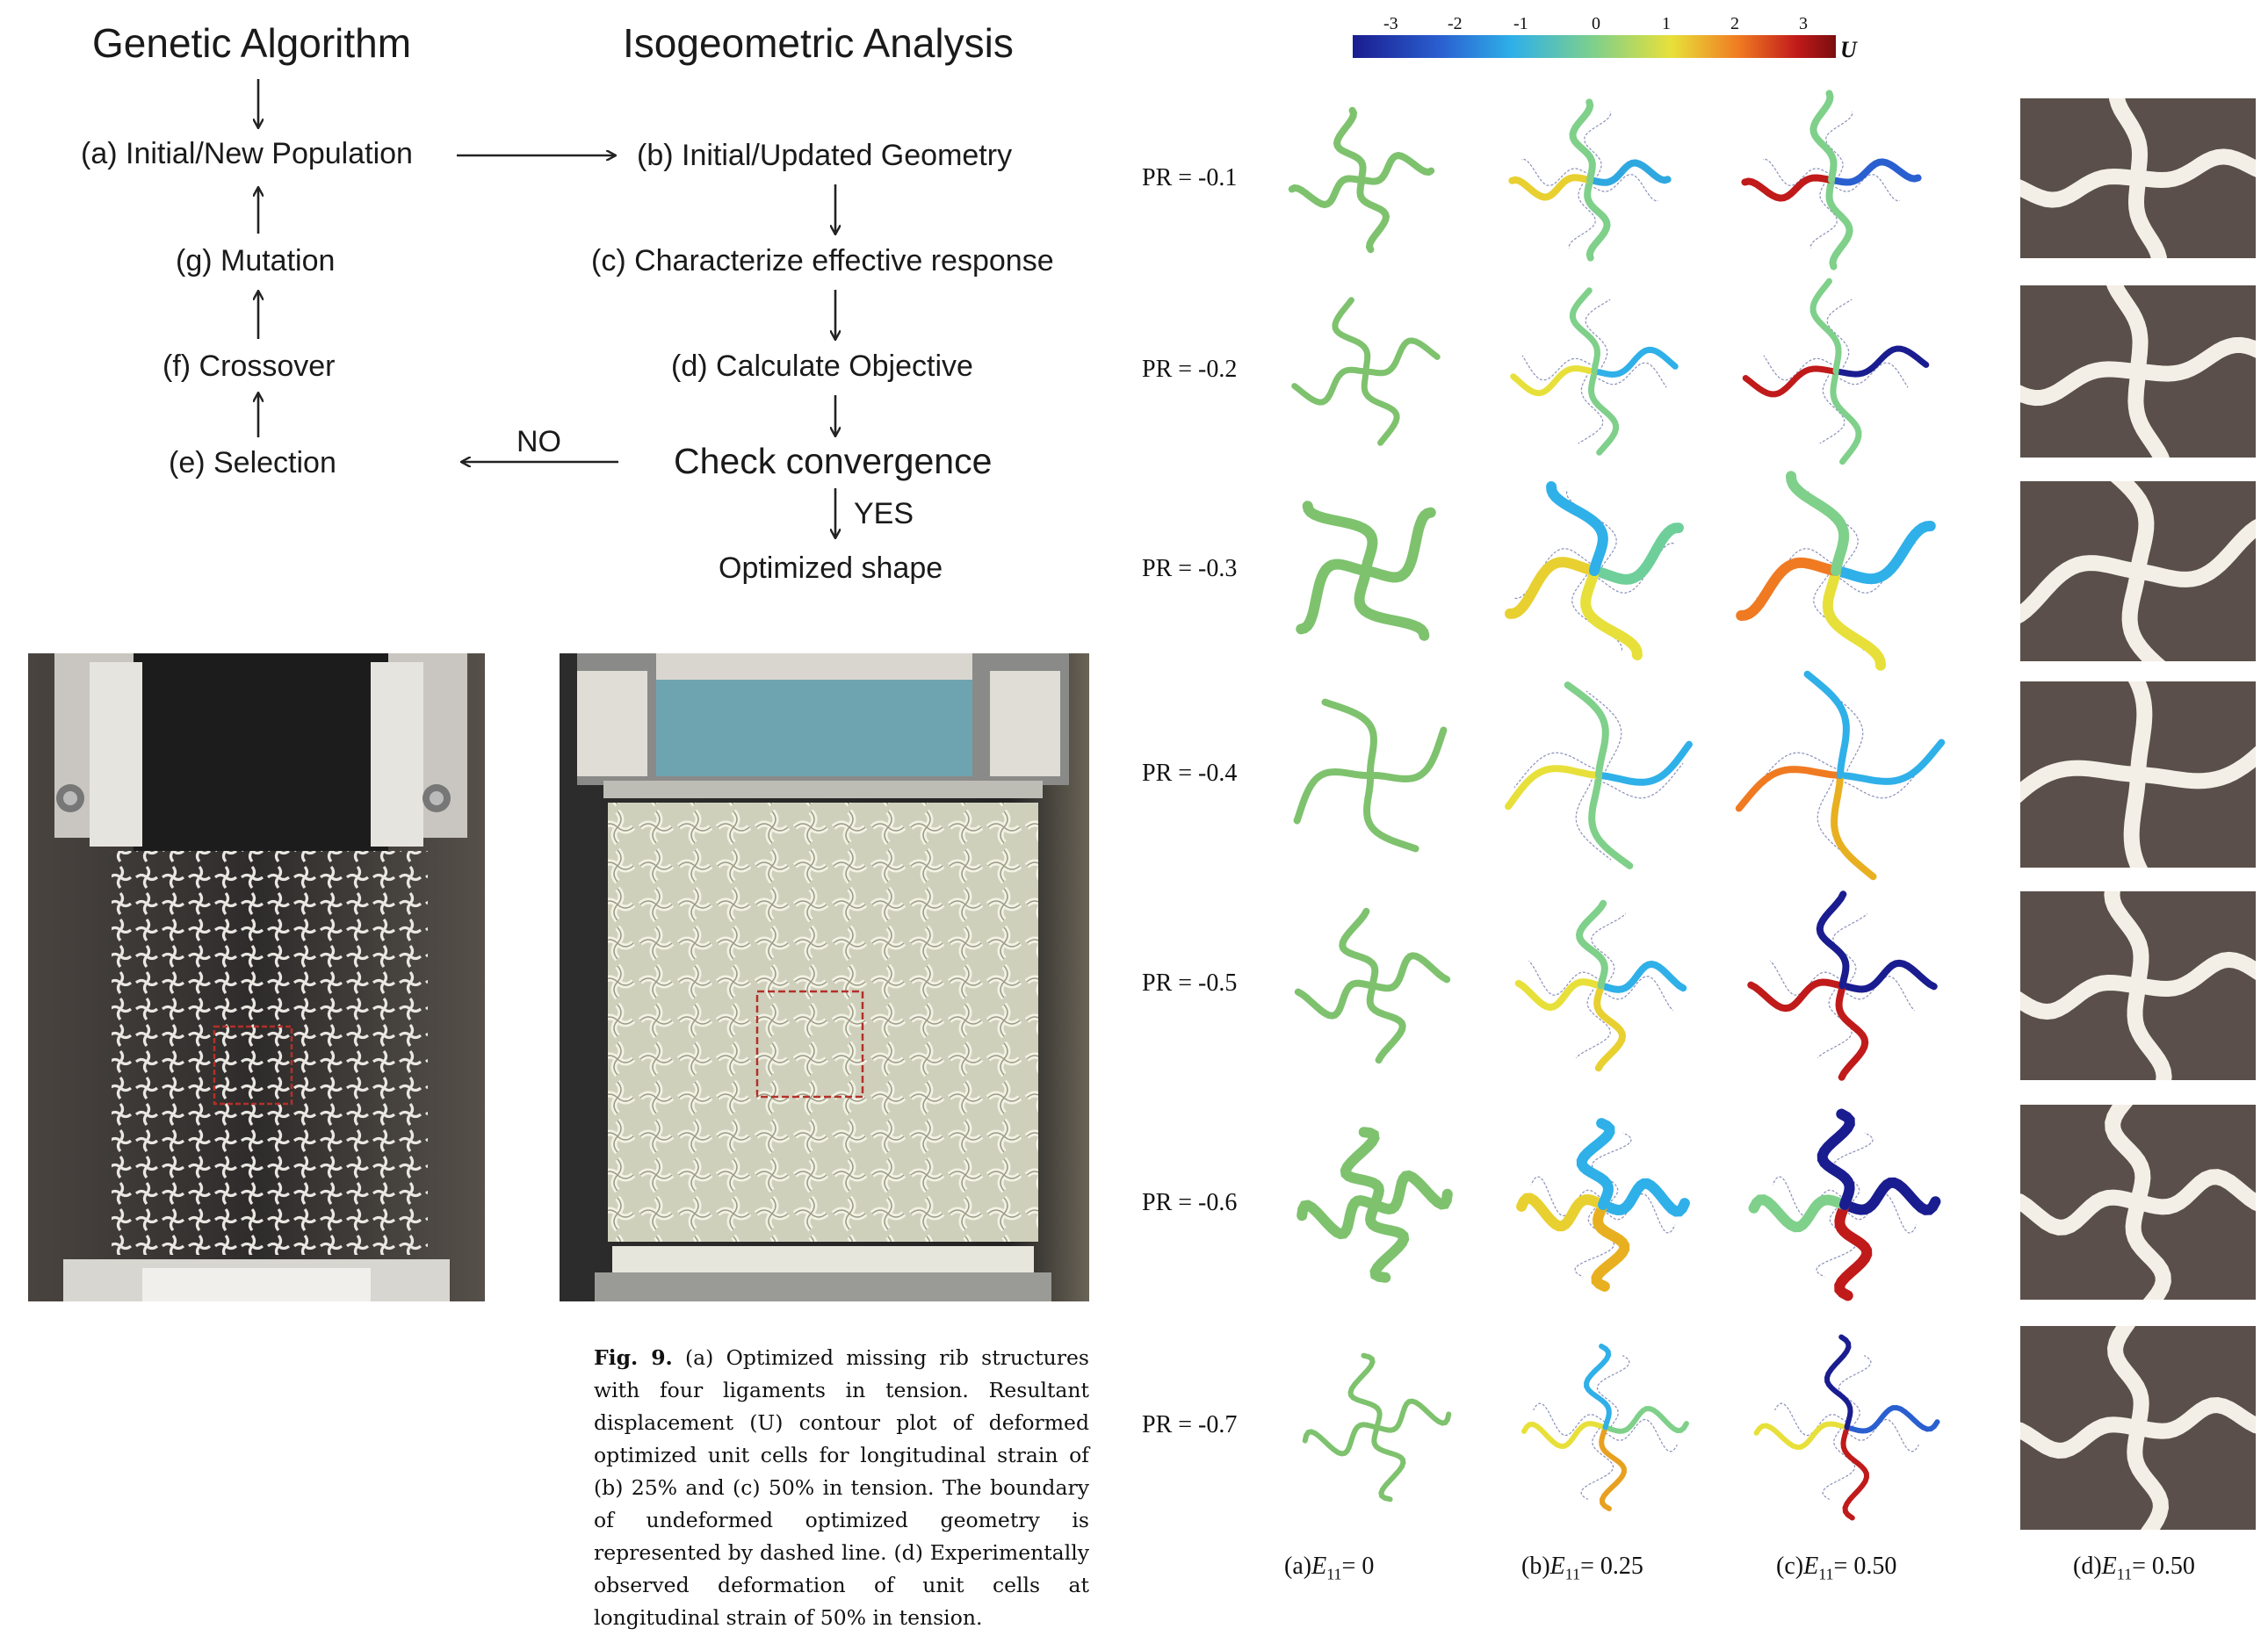 Image resolution: width=2268 pixels, height=1636 pixels. I want to click on colorbar-tick: 0, so click(1596, 23).